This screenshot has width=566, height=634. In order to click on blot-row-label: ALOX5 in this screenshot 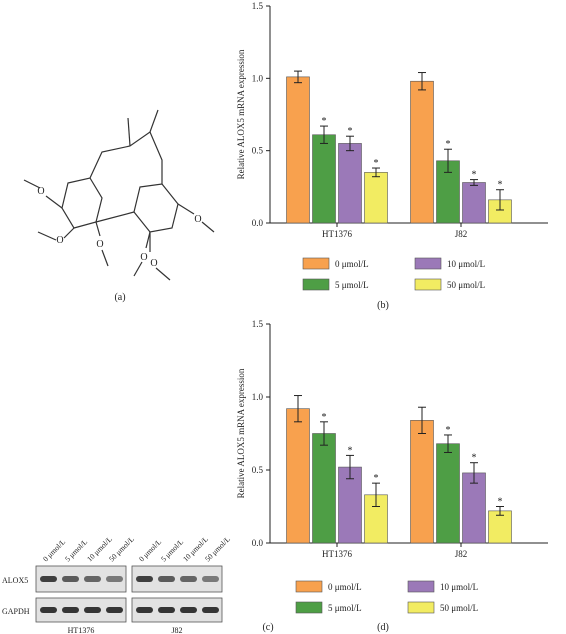, I will do `click(15, 580)`.